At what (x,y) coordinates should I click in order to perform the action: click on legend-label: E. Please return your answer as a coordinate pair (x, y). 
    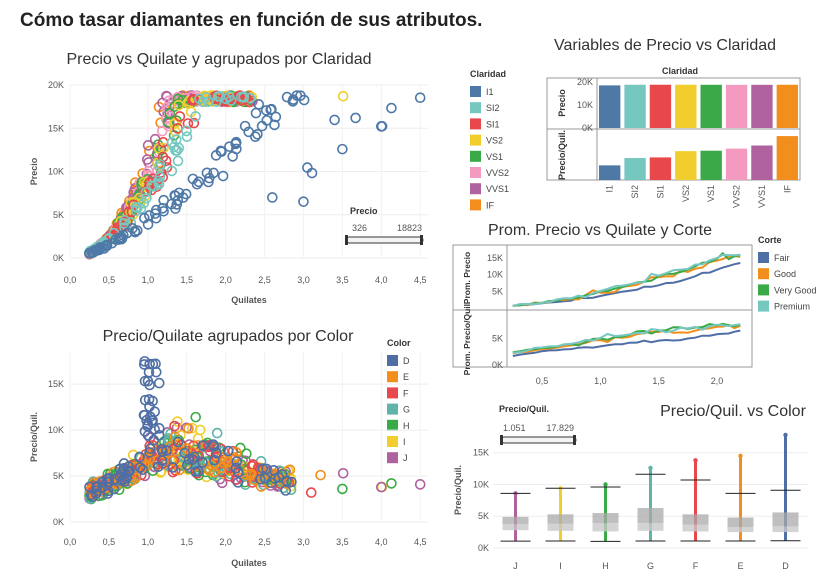
    Looking at the image, I should click on (406, 377).